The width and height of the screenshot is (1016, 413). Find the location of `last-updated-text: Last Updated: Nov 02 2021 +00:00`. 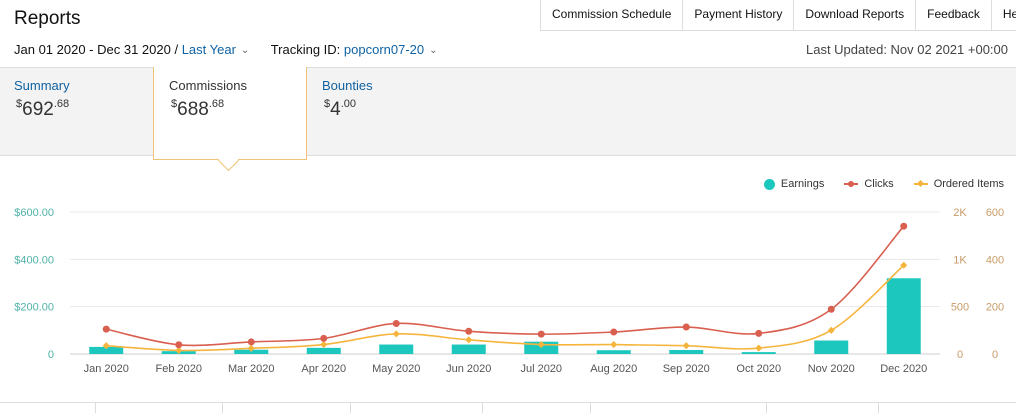

last-updated-text: Last Updated: Nov 02 2021 +00:00 is located at coordinates (906, 49).